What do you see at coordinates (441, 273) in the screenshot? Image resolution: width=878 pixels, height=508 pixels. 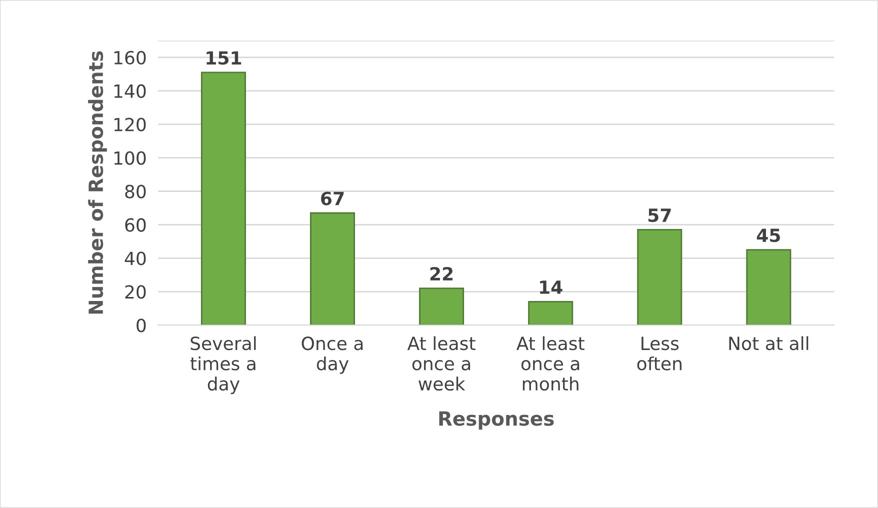 I see `data-label: 22` at bounding box center [441, 273].